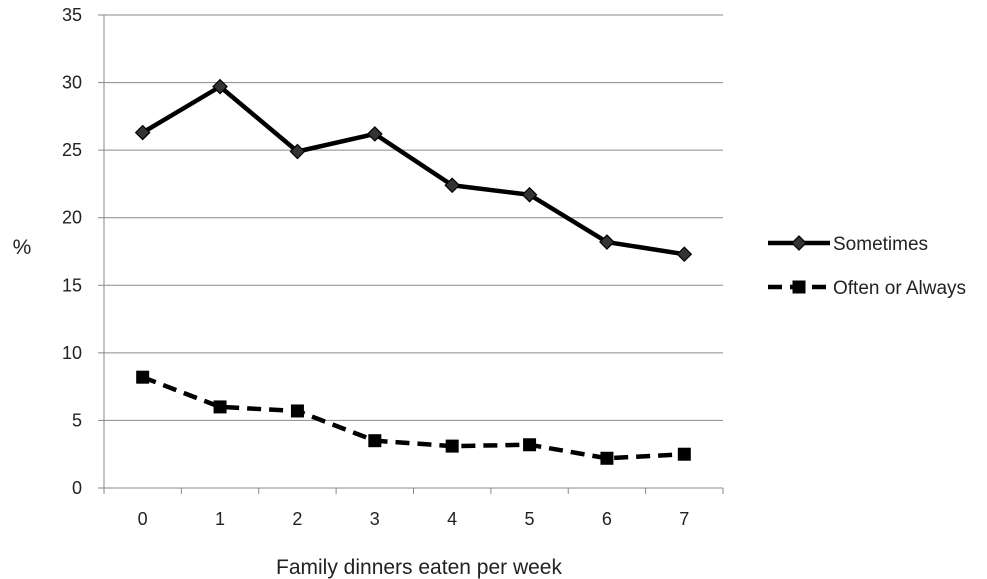 This screenshot has width=987, height=579. What do you see at coordinates (375, 519) in the screenshot?
I see `x-tick-label: 3` at bounding box center [375, 519].